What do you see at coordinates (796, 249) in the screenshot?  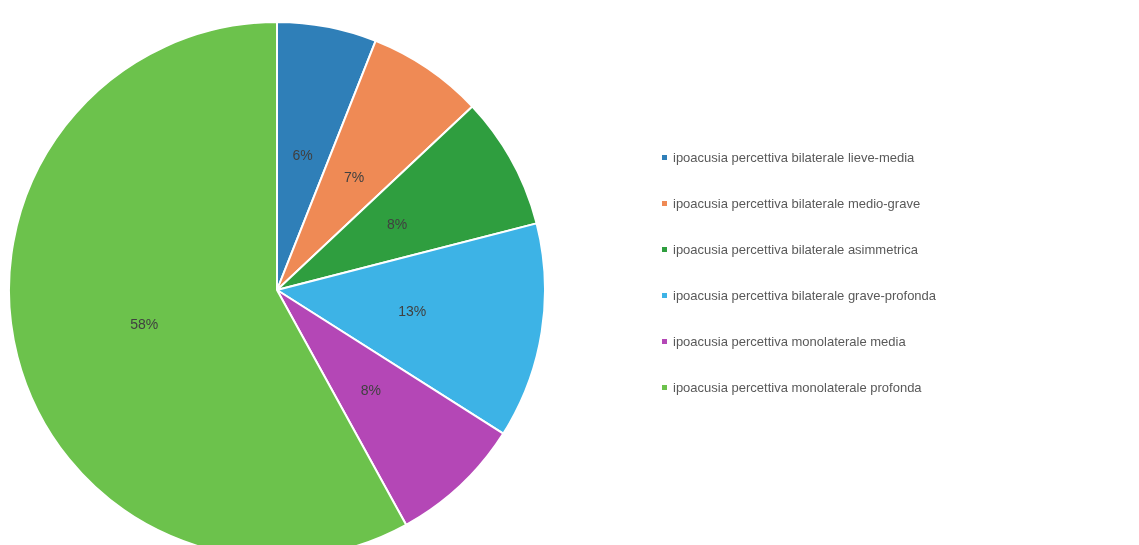 I see `legend-label: ipoacusia percettiva bilaterale asimmetrica` at bounding box center [796, 249].